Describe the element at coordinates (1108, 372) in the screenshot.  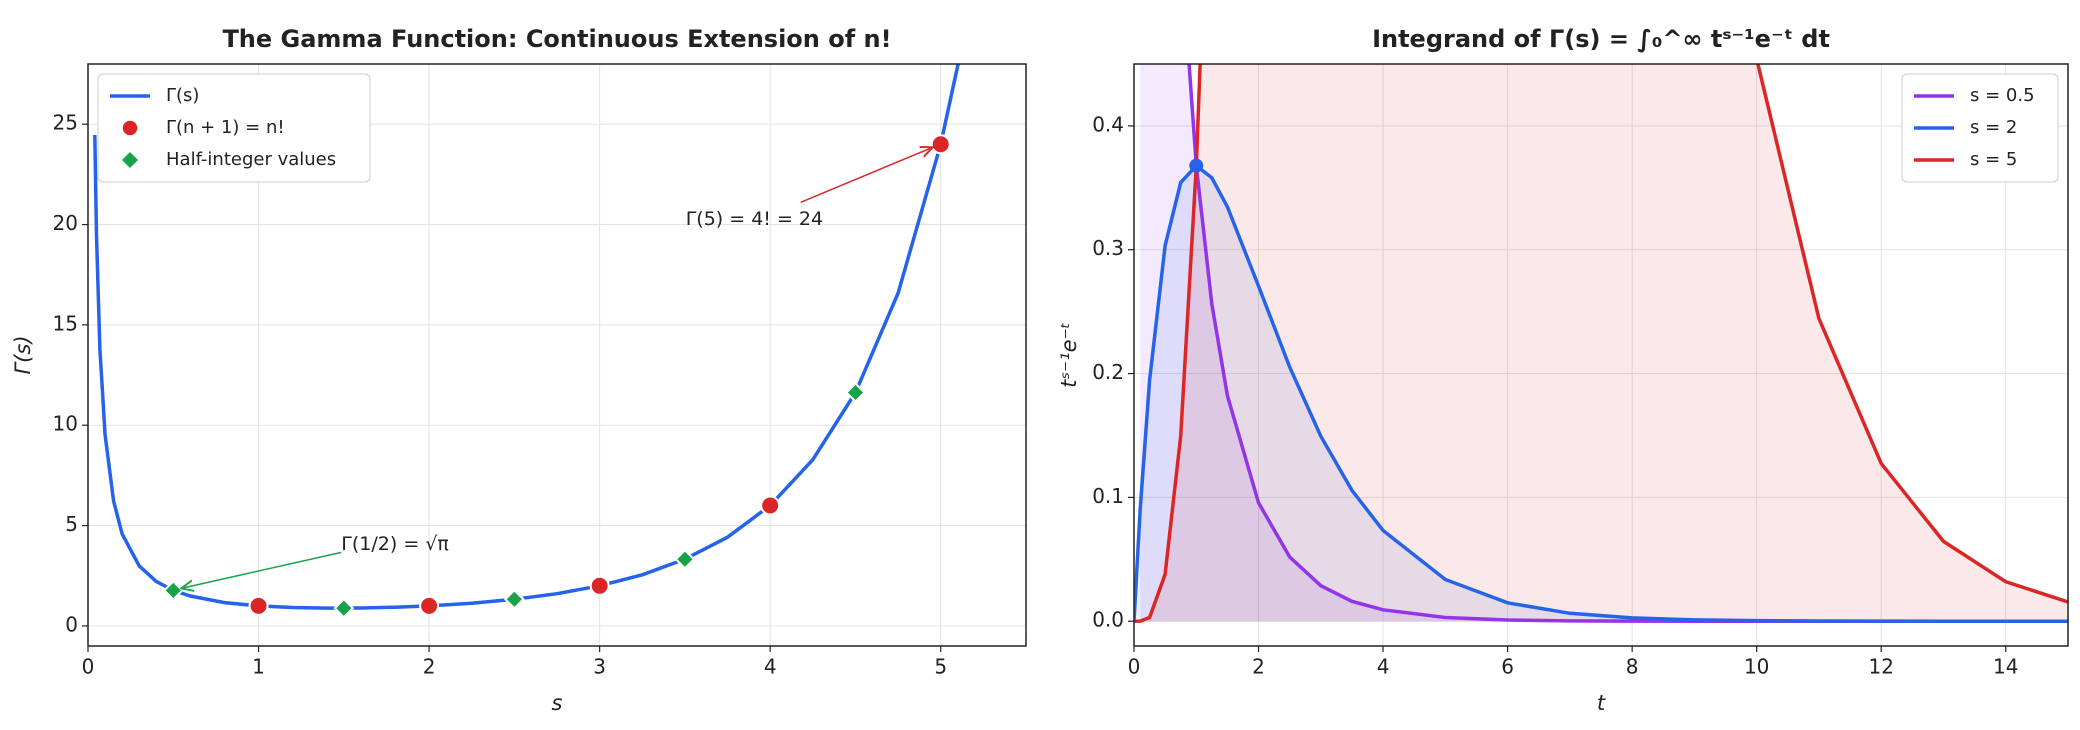
I see `y-tick-label: 0.2` at that location.